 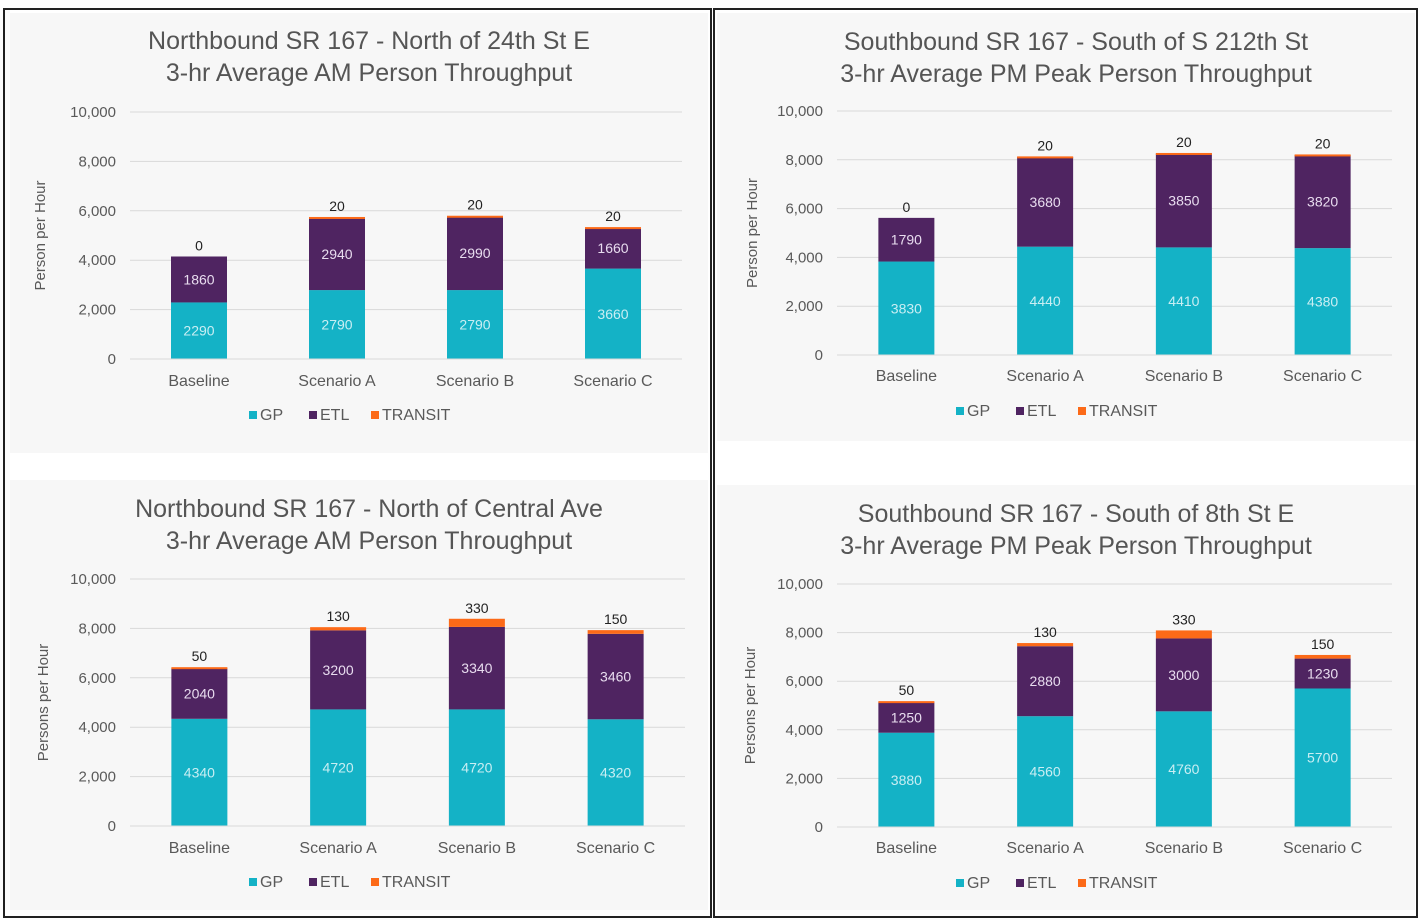 What do you see at coordinates (615, 677) in the screenshot?
I see `data-label-etl: 3460` at bounding box center [615, 677].